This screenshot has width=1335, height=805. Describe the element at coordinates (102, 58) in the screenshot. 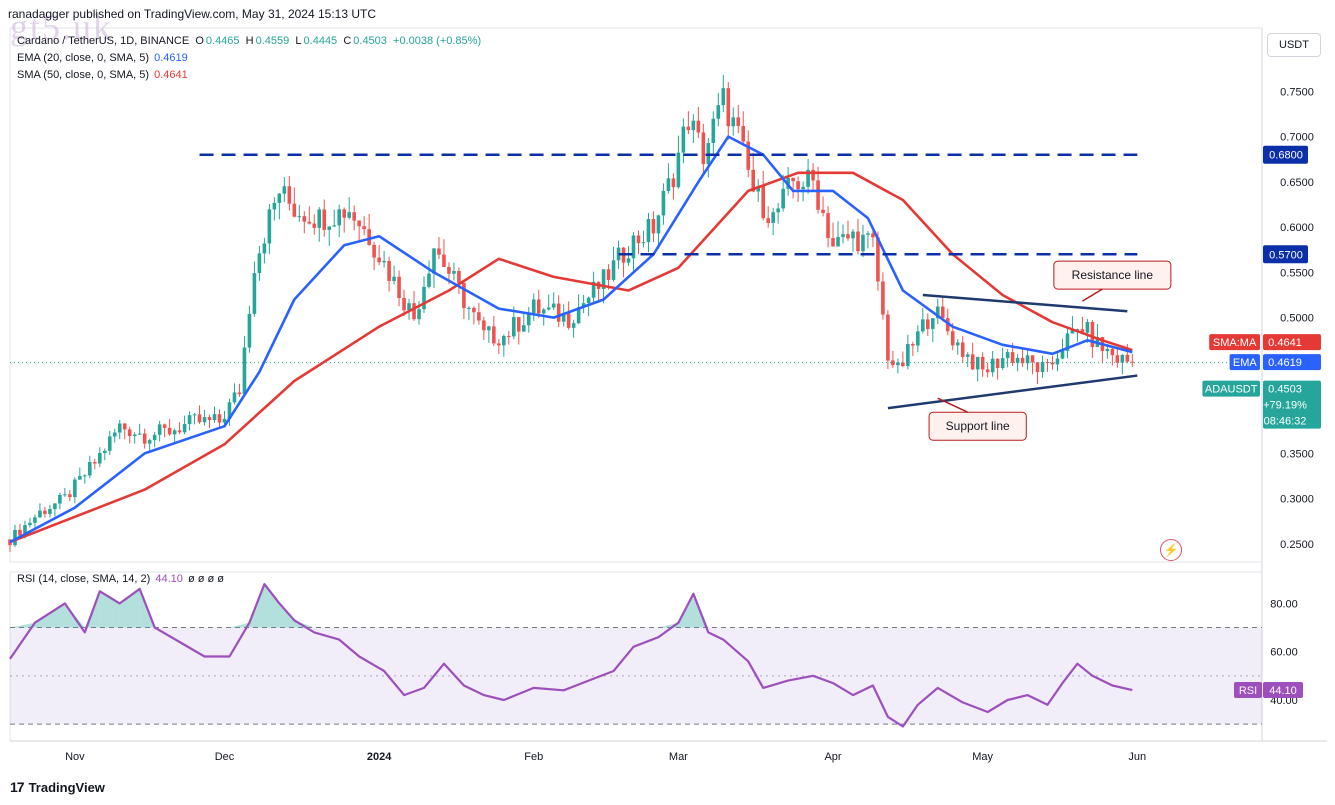

I see `ema-legend: EMA (20, close, 0, SMA, 5) 0.4619` at that location.